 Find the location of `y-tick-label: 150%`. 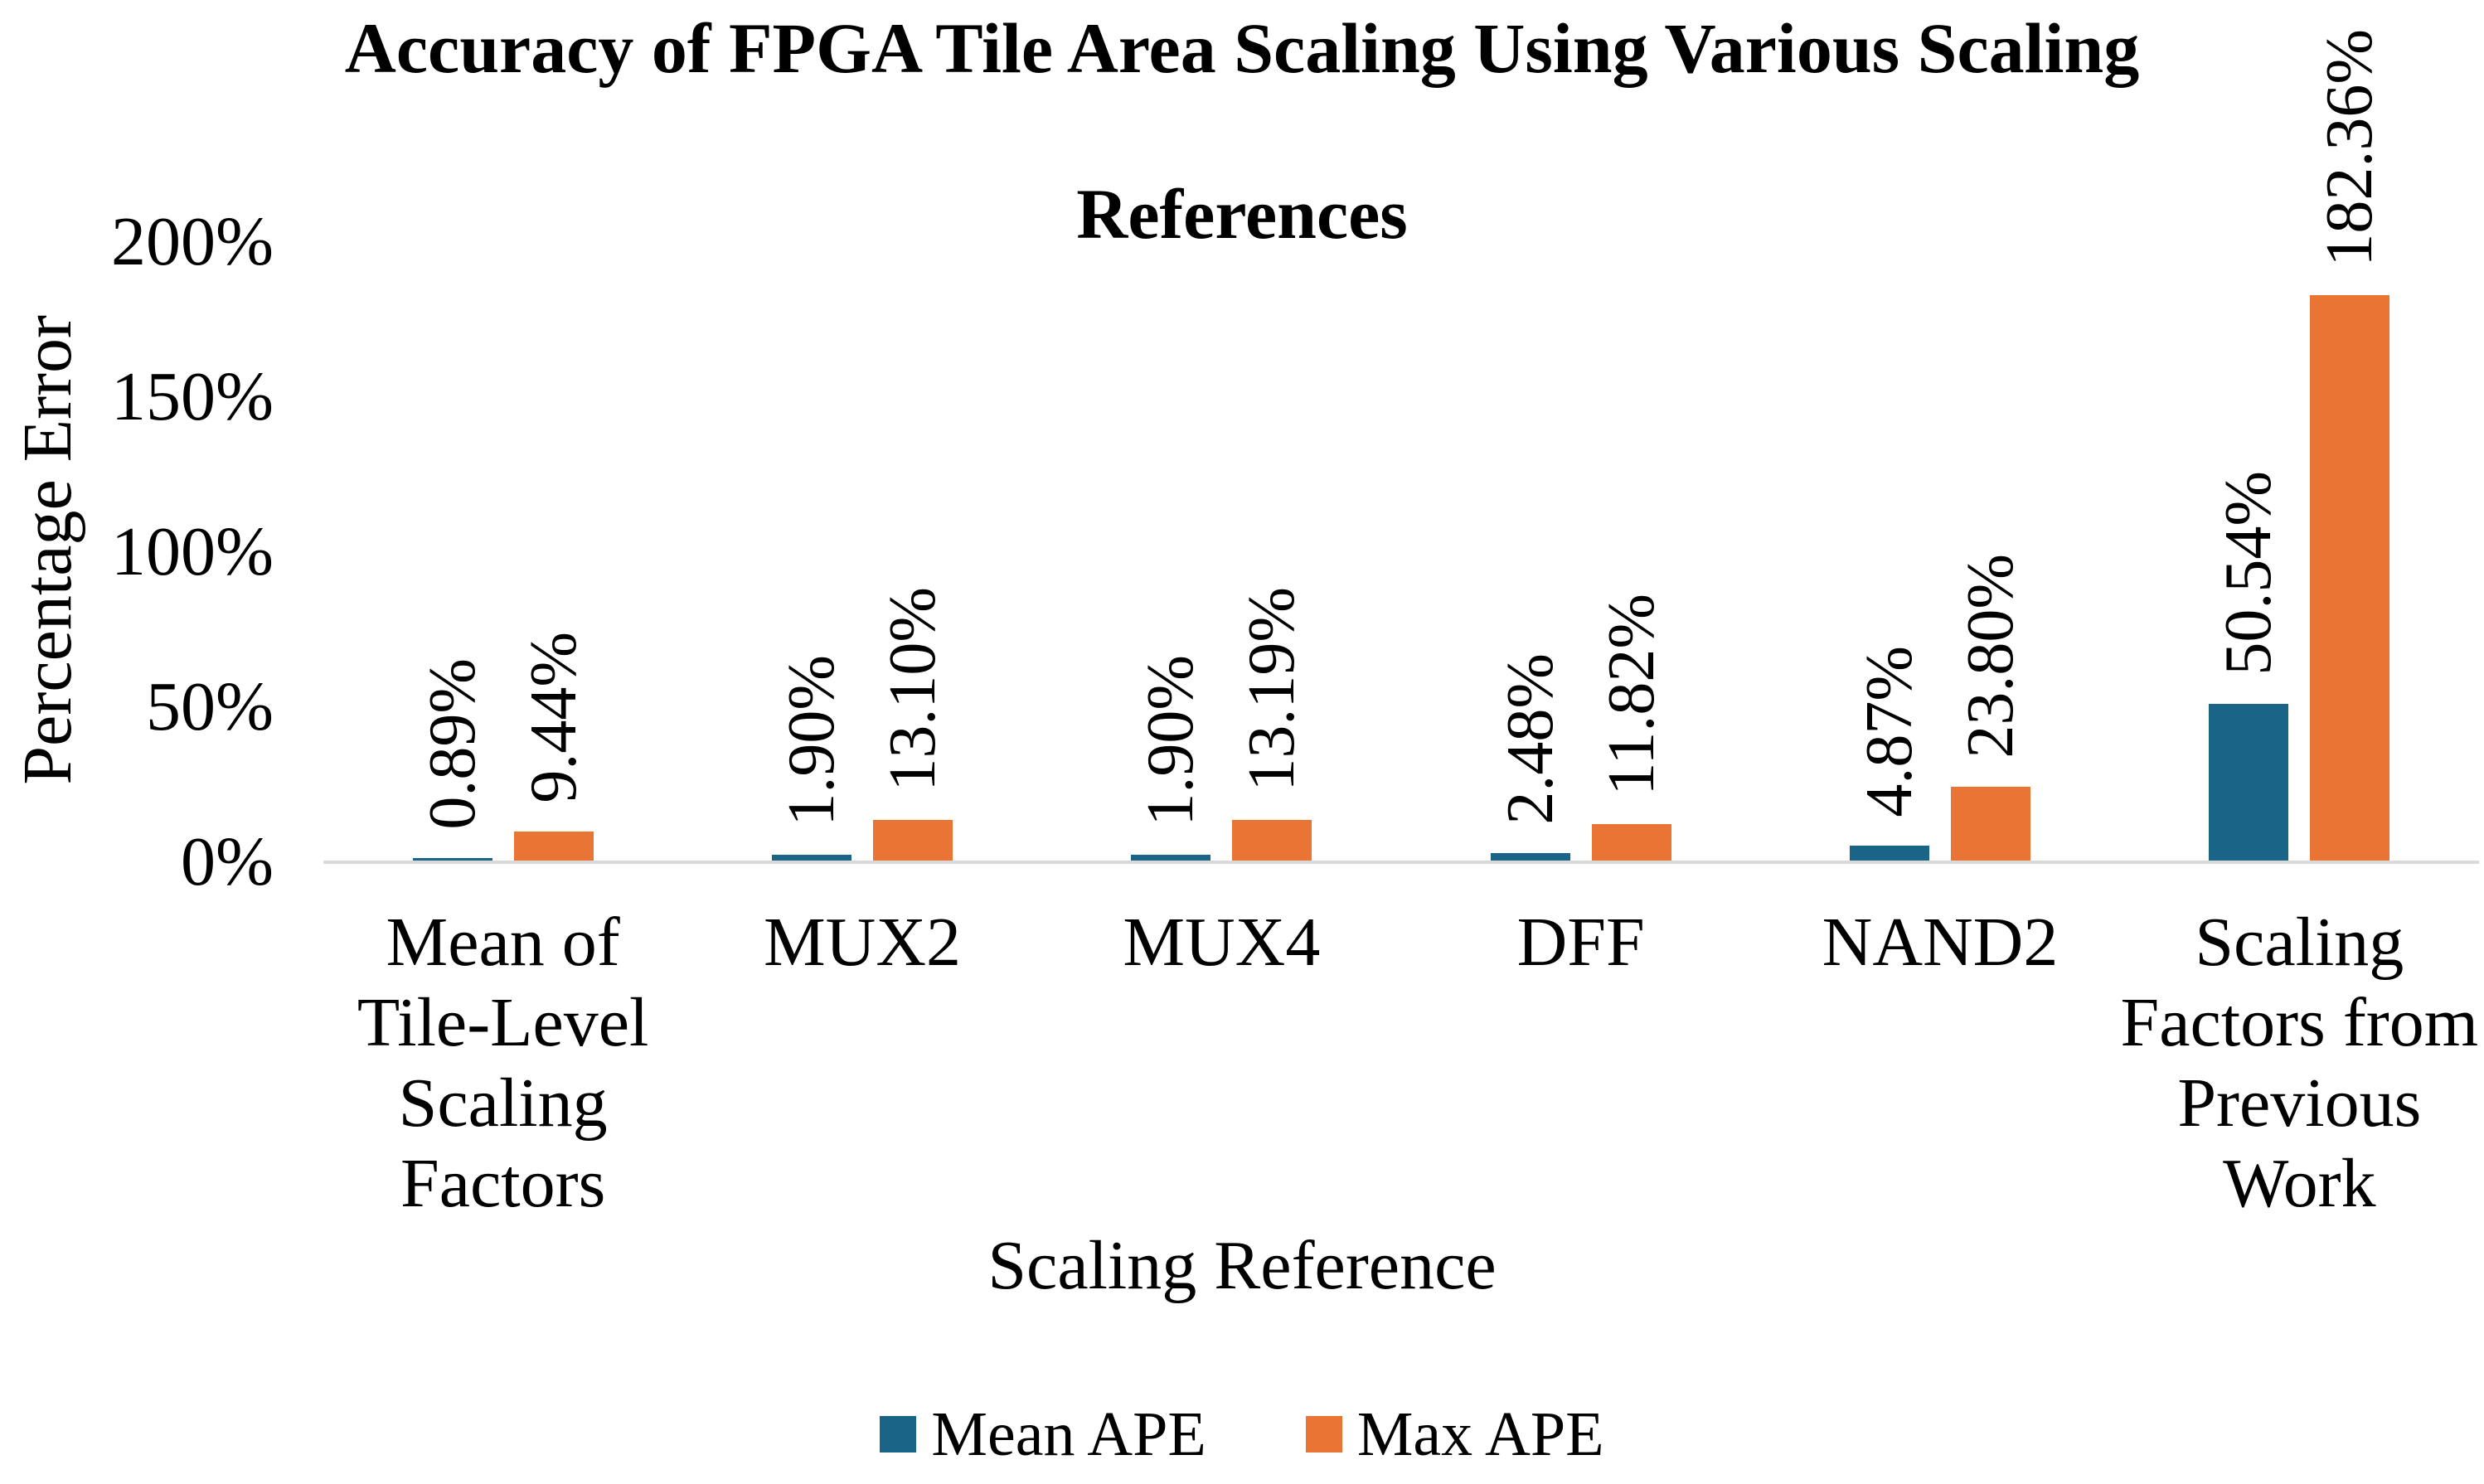

y-tick-label: 150% is located at coordinates (192, 397).